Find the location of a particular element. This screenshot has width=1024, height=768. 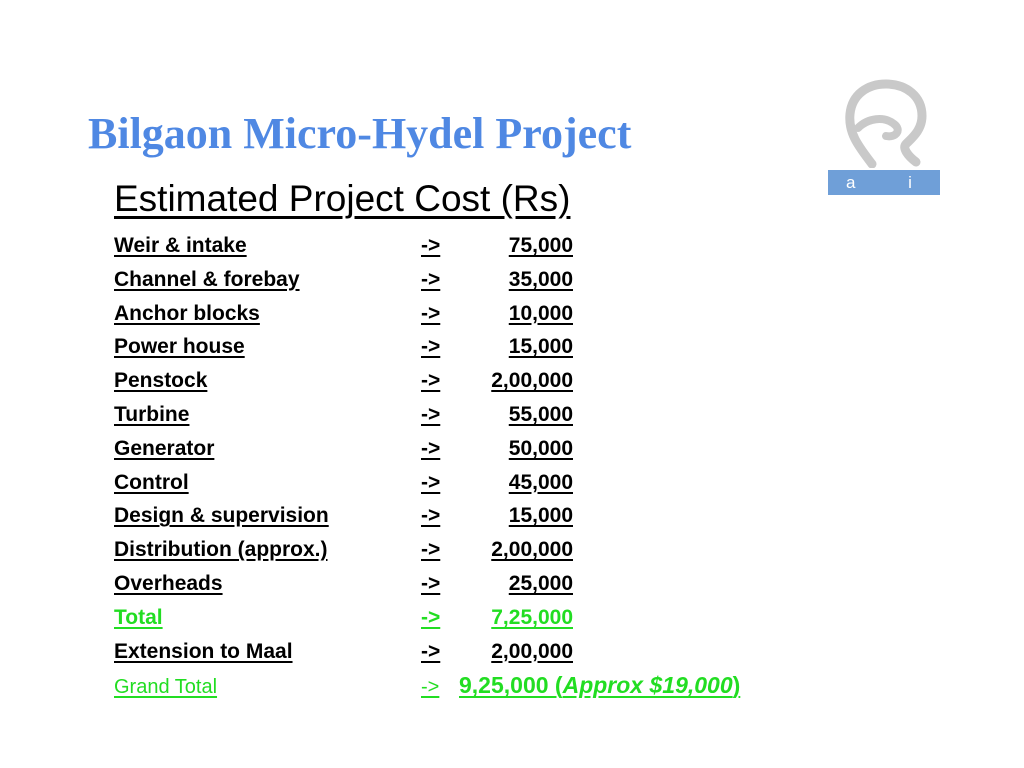

cost-amount: 50,000 is located at coordinates (540, 448).